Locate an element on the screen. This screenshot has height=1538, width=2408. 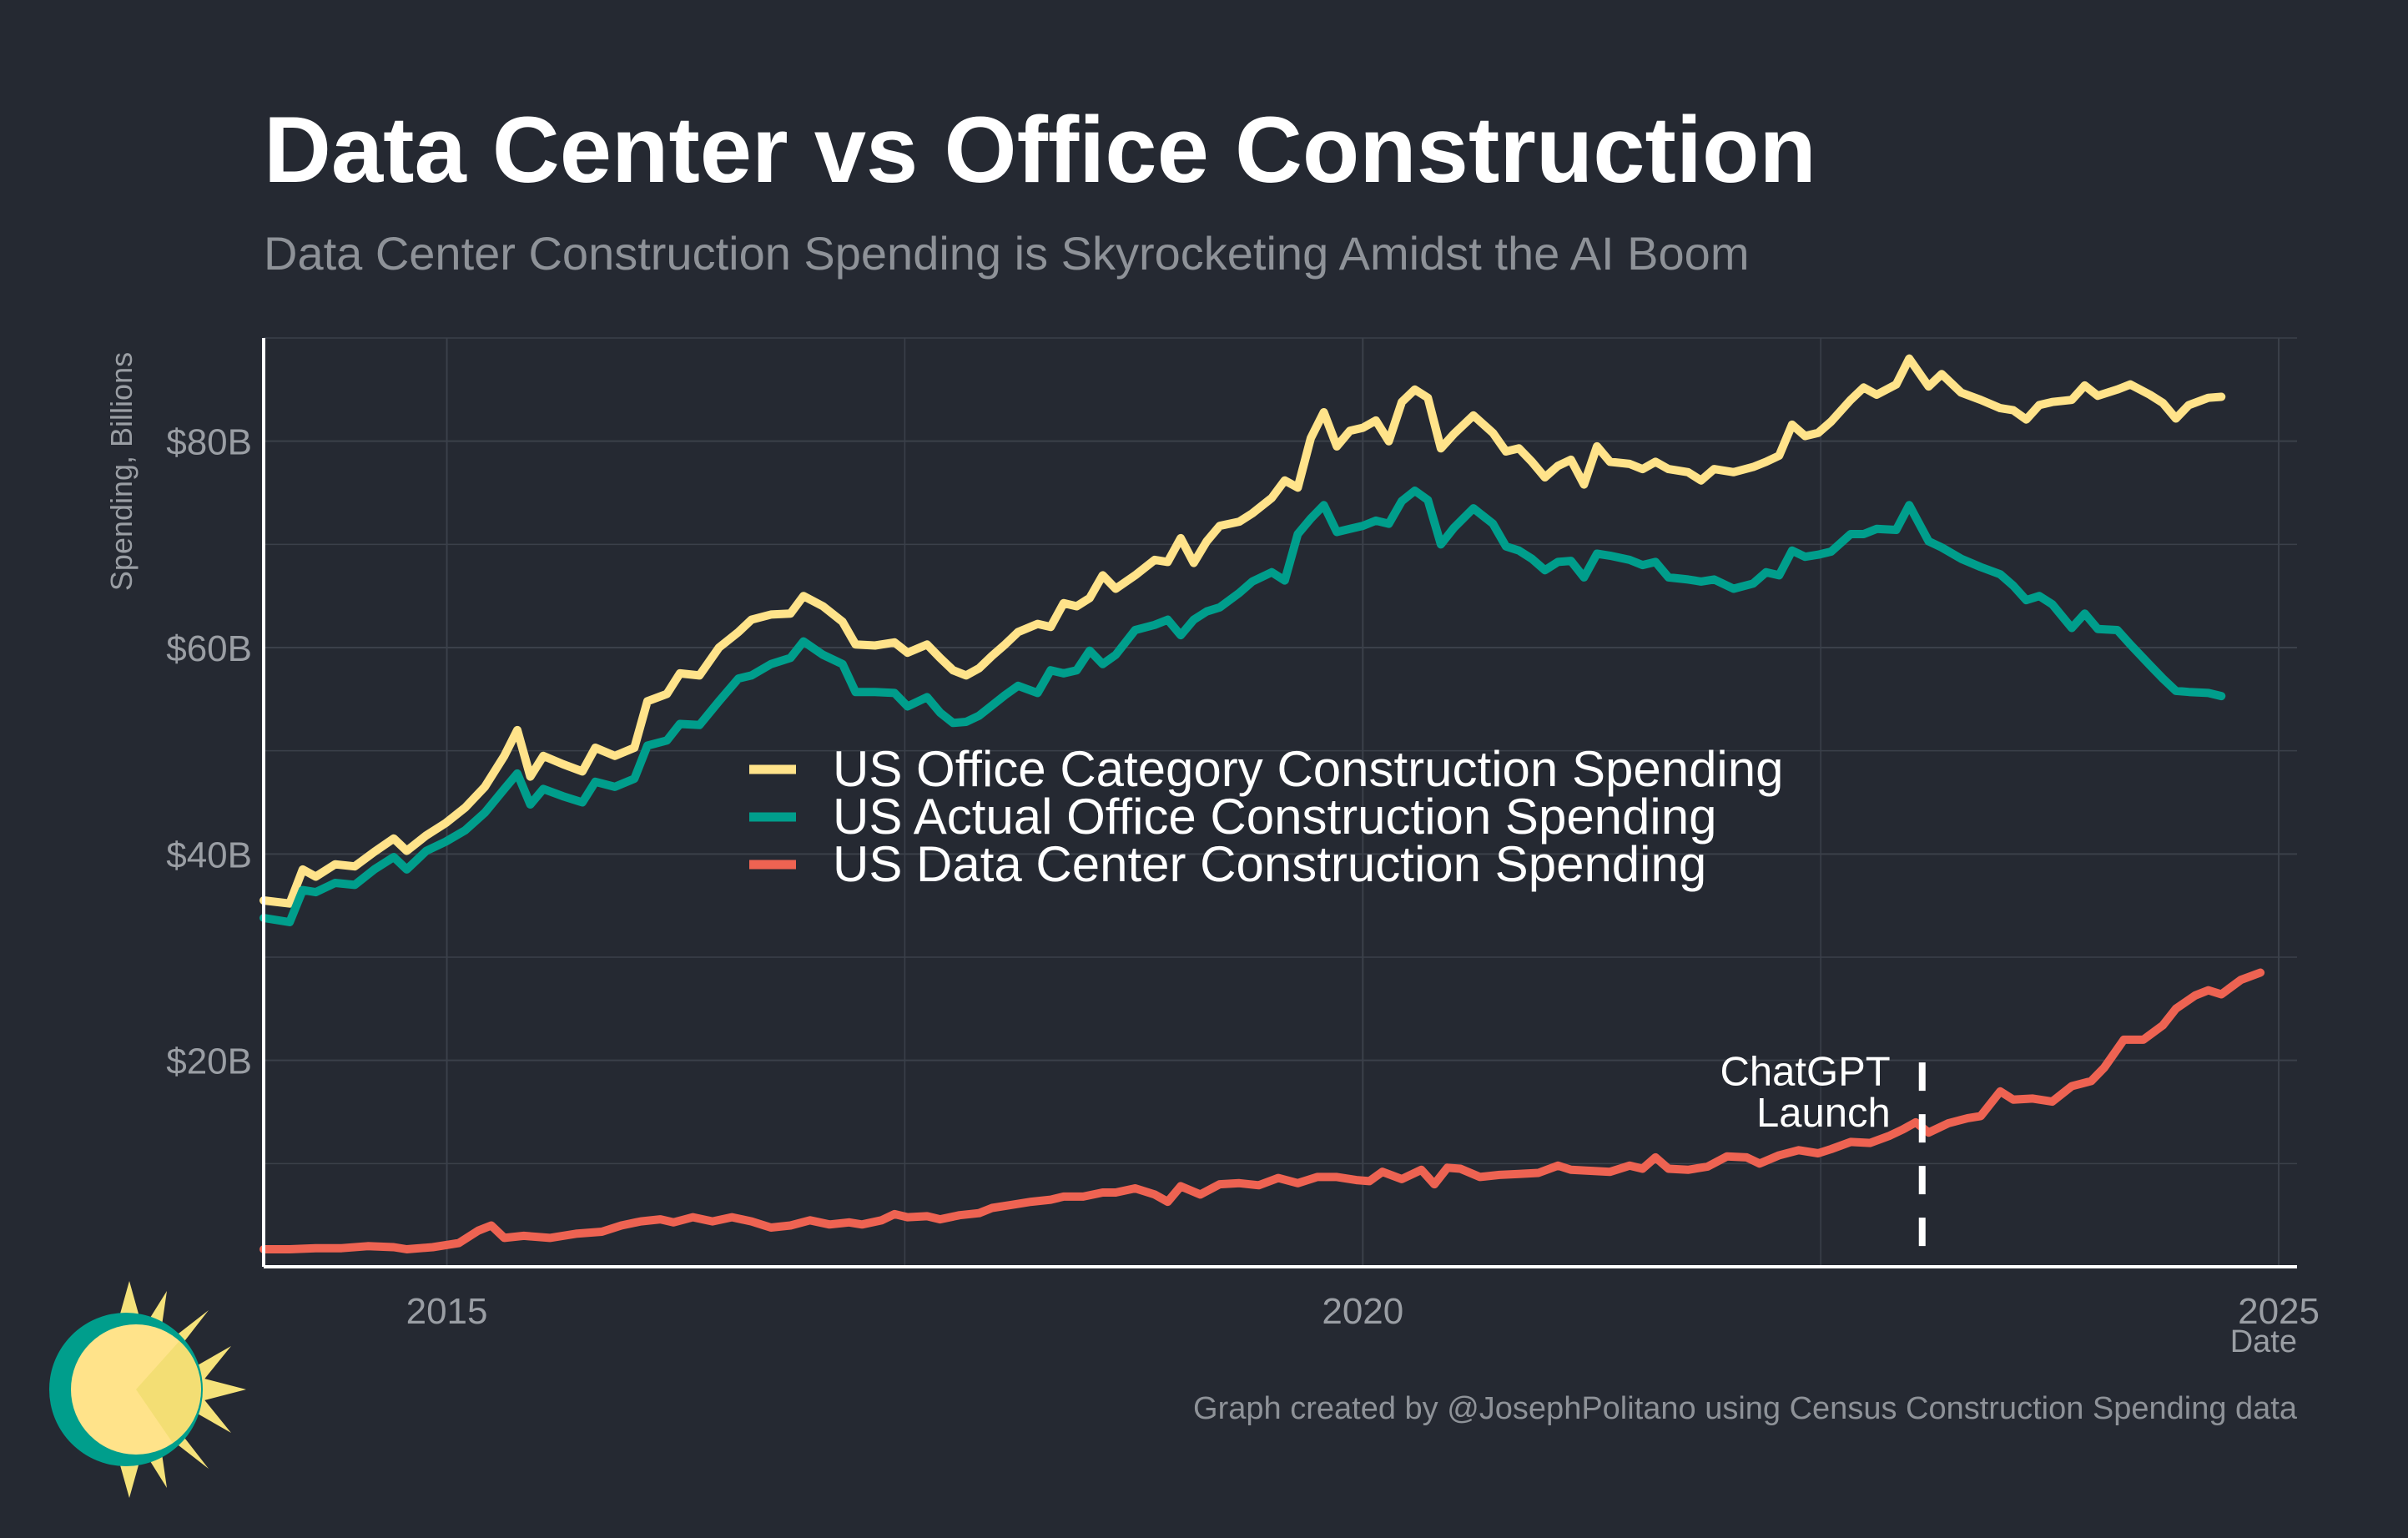
legend-label: US Data Center Construction Spending is located at coordinates (1269, 864).